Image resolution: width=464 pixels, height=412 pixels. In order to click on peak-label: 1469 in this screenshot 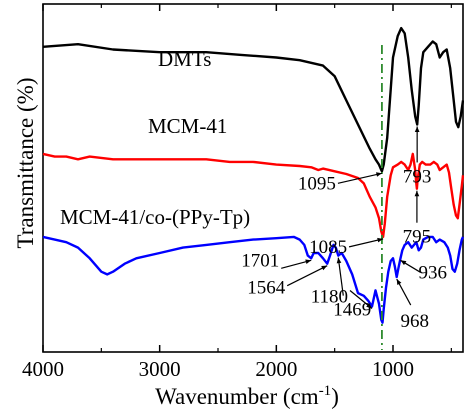, I will do `click(352, 310)`.